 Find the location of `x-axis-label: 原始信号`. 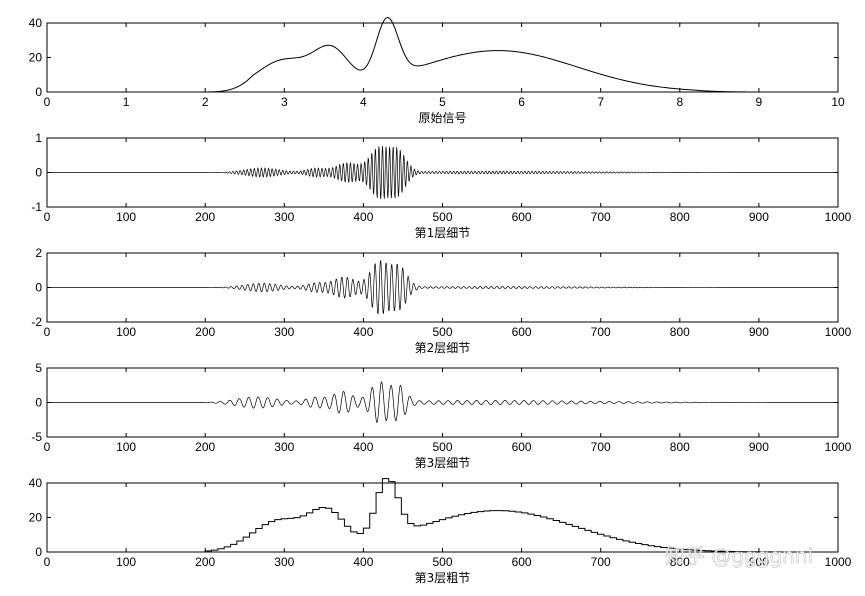

x-axis-label: 原始信号 is located at coordinates (442, 118).